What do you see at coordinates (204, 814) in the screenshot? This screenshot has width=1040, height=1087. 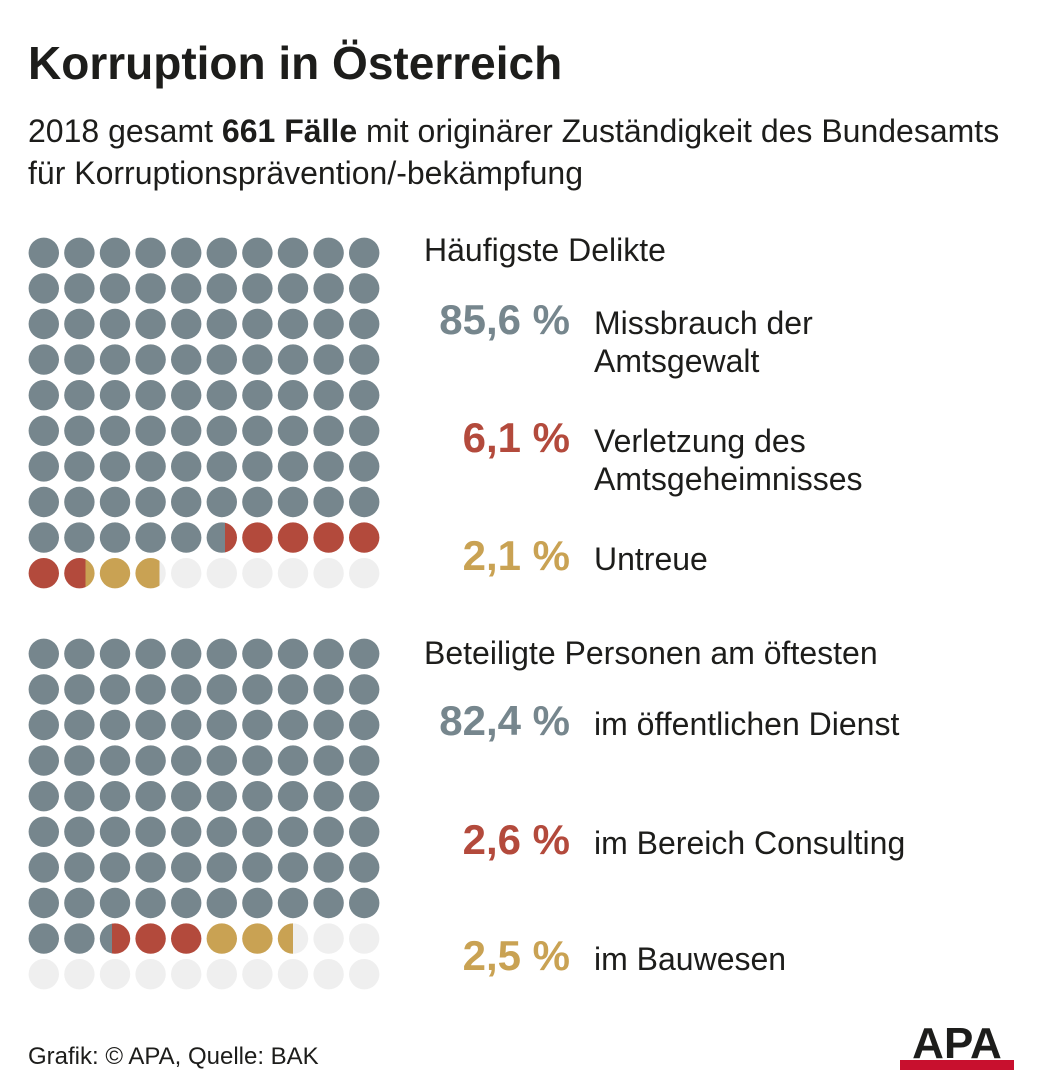 I see `waffle-grid-personen` at bounding box center [204, 814].